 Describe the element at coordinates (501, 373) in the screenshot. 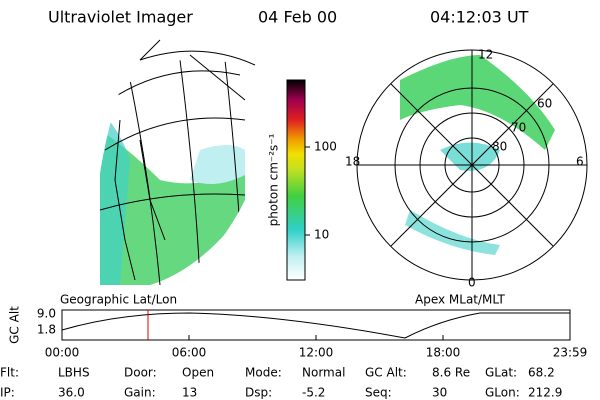

I see `info-label: GLat:` at that location.